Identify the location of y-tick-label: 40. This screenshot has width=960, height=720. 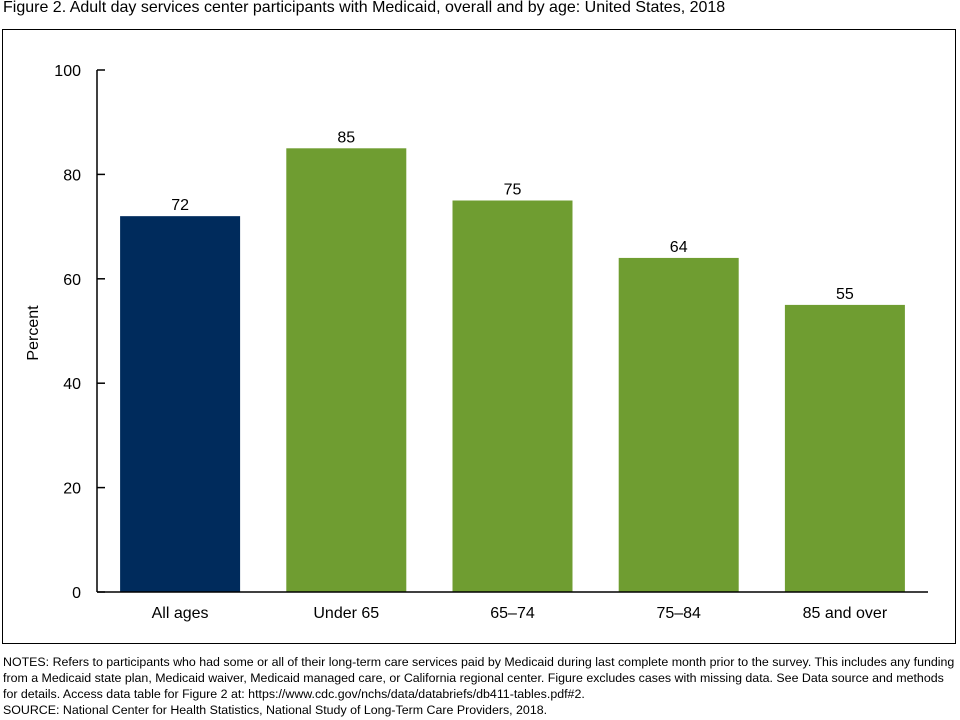
(72, 384).